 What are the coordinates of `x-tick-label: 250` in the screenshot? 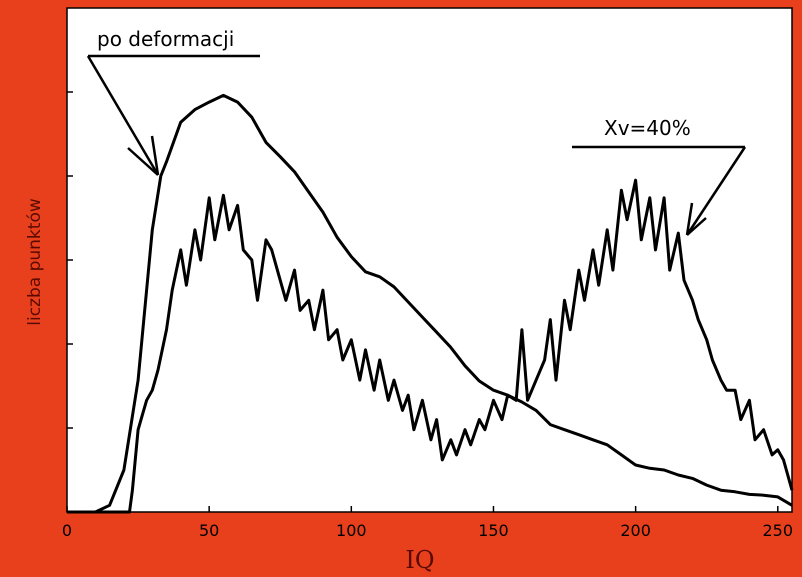 It's located at (778, 530).